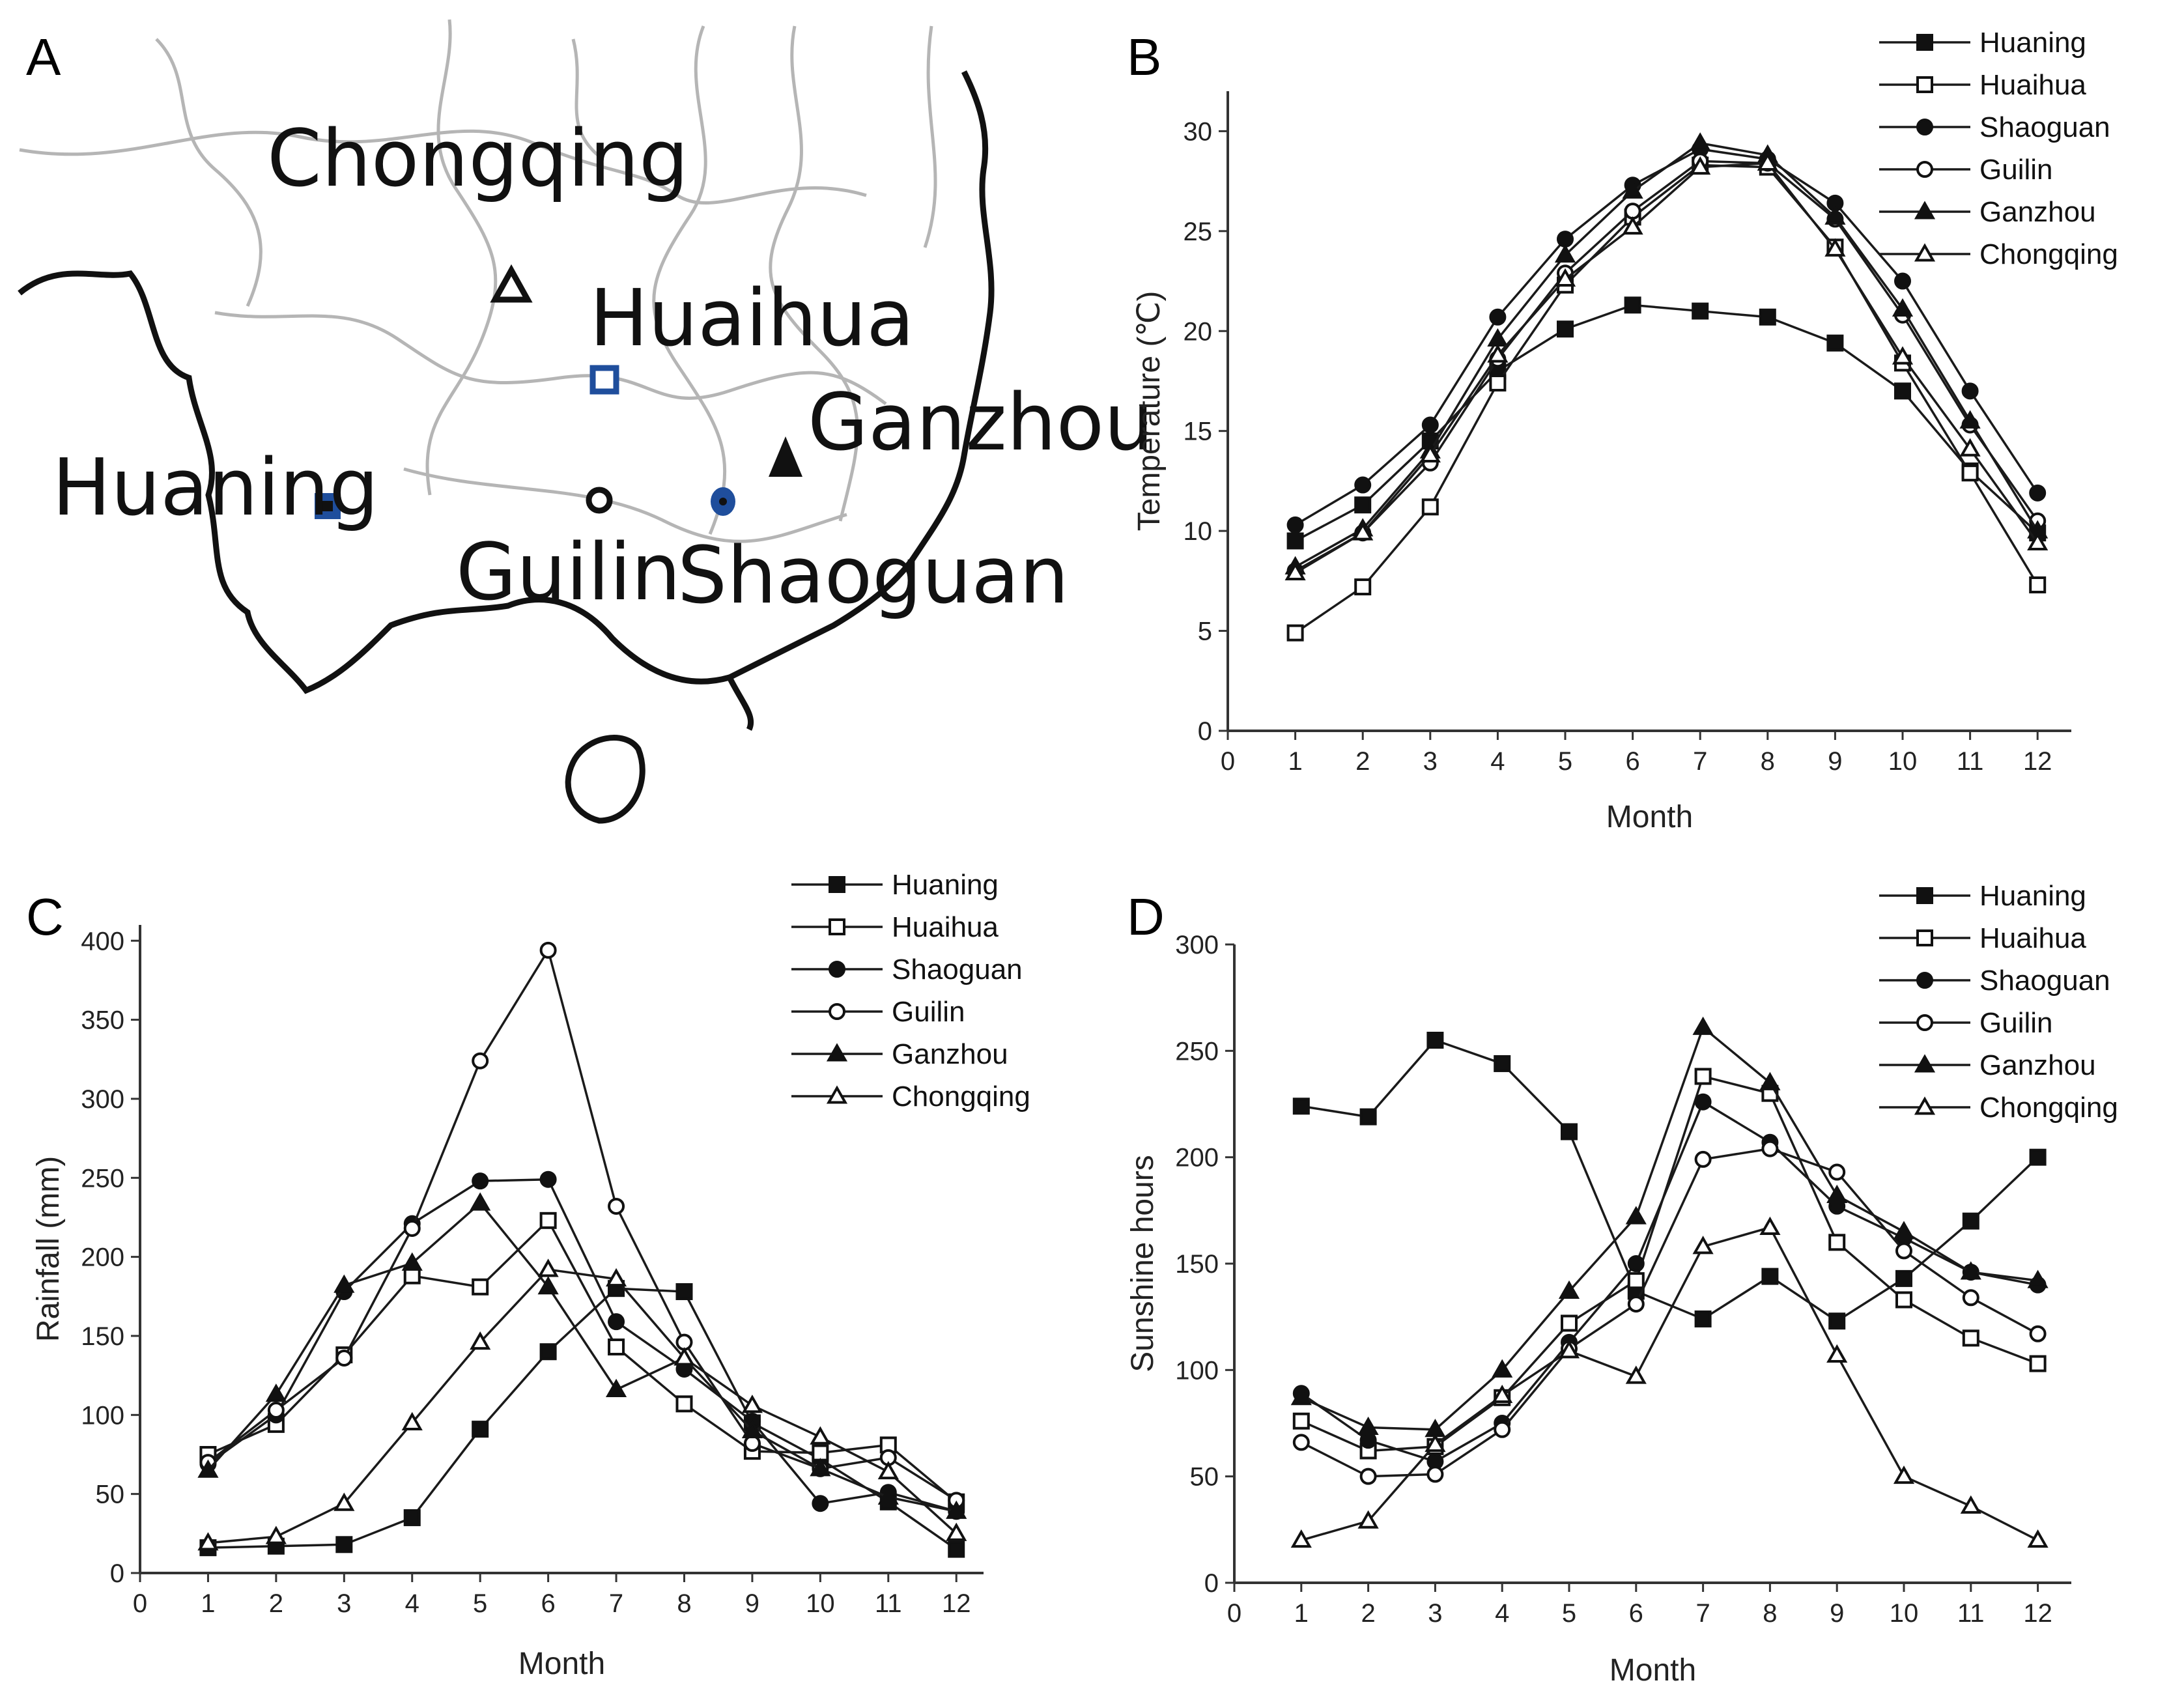 The image size is (2184, 1687). Describe the element at coordinates (103, 1257) in the screenshot. I see `chart-c-y-tick-label: 200` at that location.